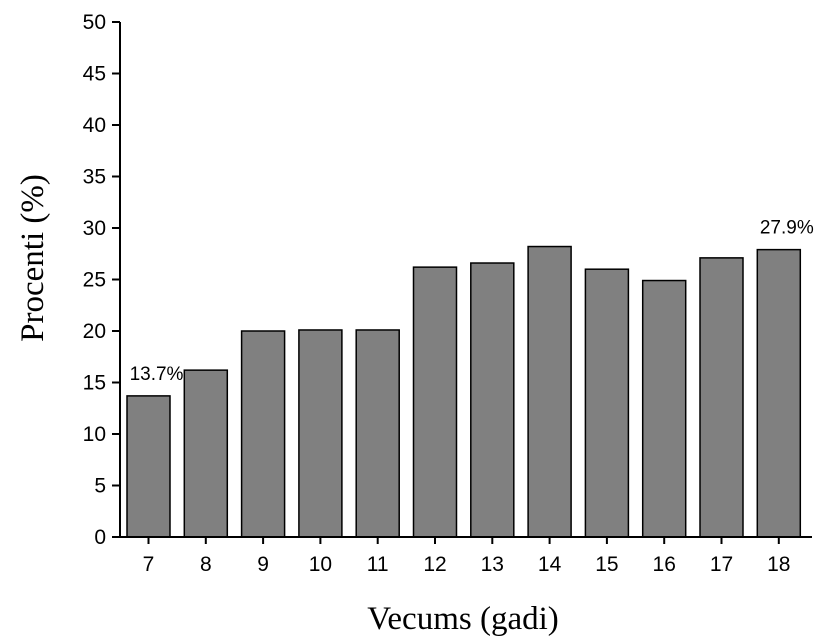 The height and width of the screenshot is (641, 827). Describe the element at coordinates (492, 564) in the screenshot. I see `x-tick-label: 13` at that location.